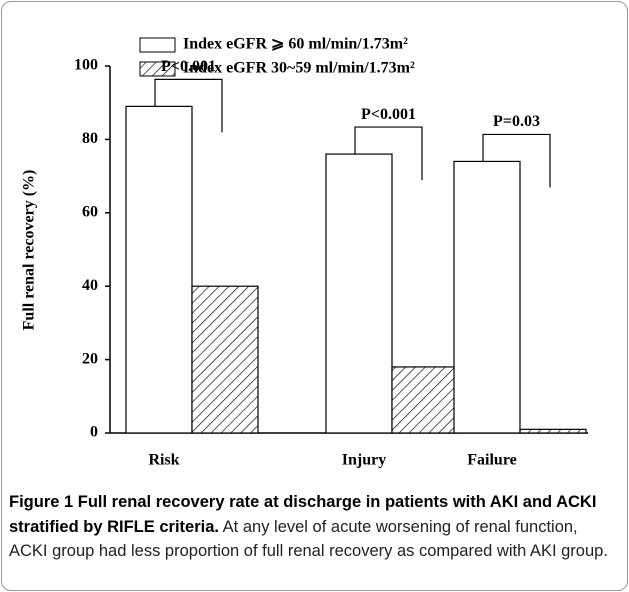  Describe the element at coordinates (491, 460) in the screenshot. I see `x-tick-label: Failure` at that location.